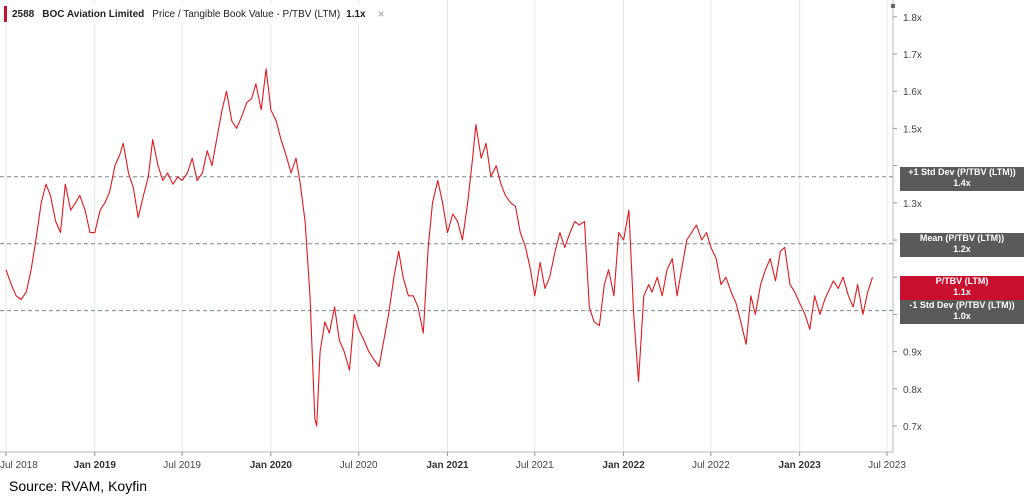 This screenshot has height=503, width=1024. I want to click on y-tick-label: 0.7x, so click(912, 427).